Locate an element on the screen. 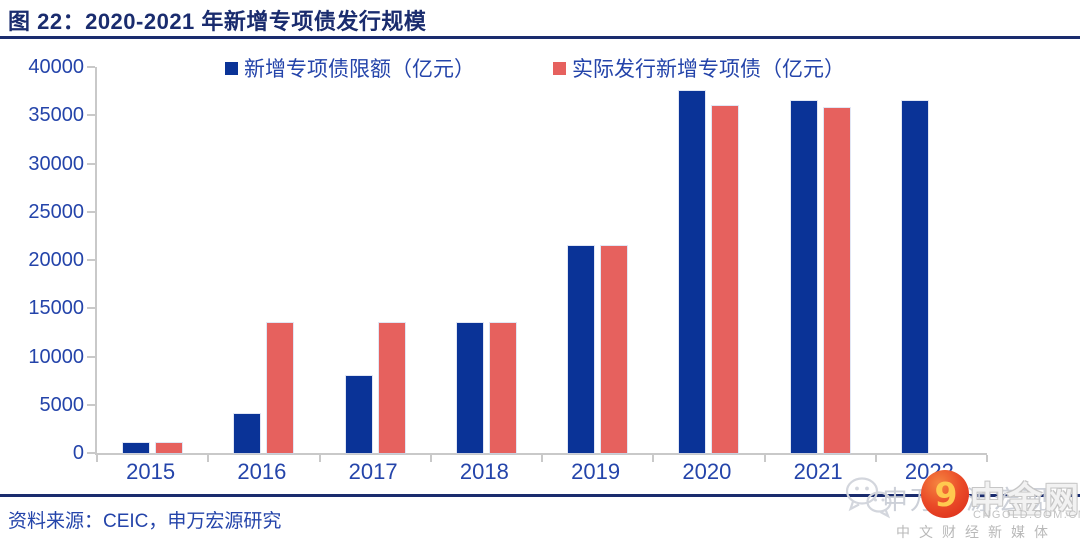  x-axis-label: 2018 is located at coordinates (484, 471).